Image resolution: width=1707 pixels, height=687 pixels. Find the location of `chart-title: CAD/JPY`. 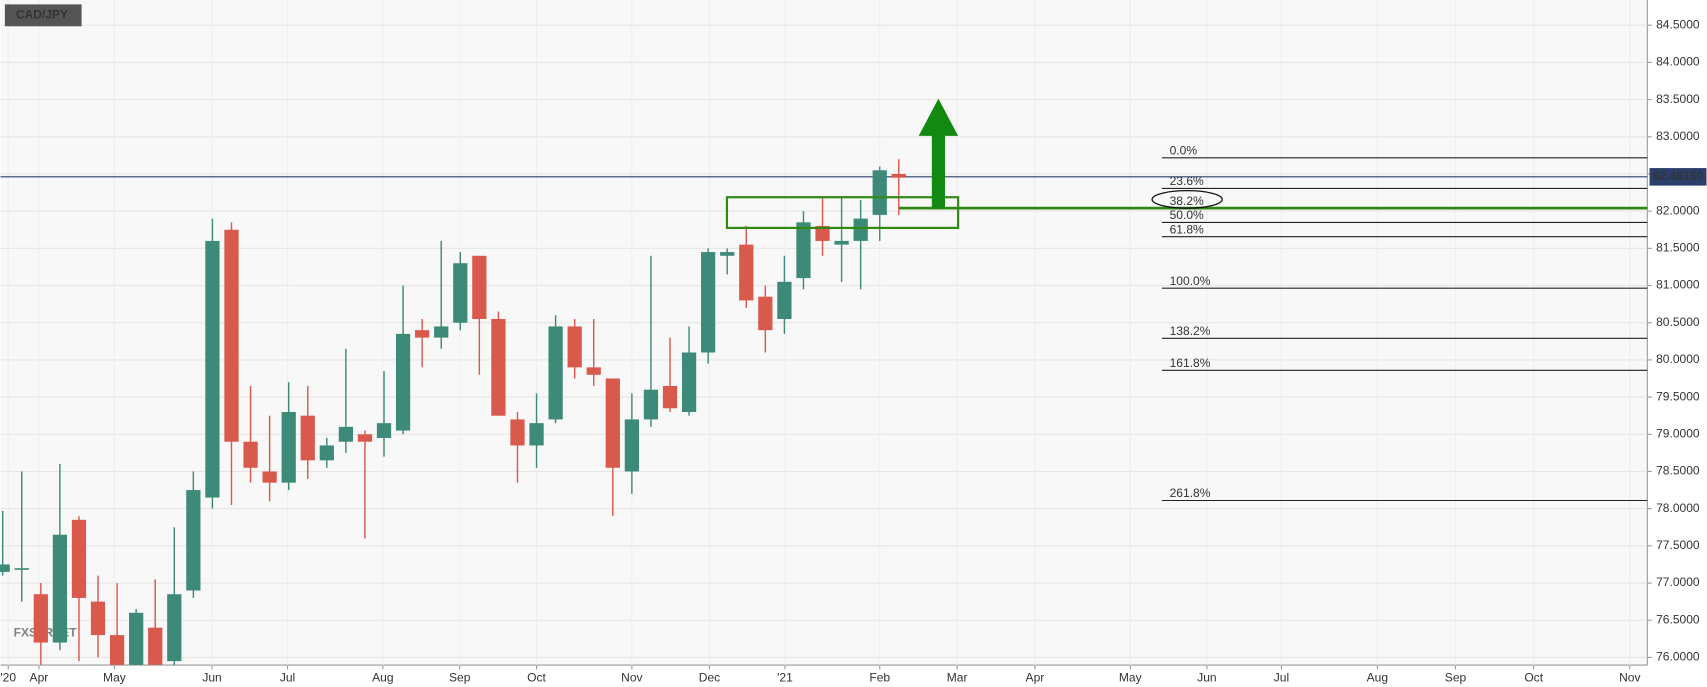

chart-title: CAD/JPY is located at coordinates (42, 15).